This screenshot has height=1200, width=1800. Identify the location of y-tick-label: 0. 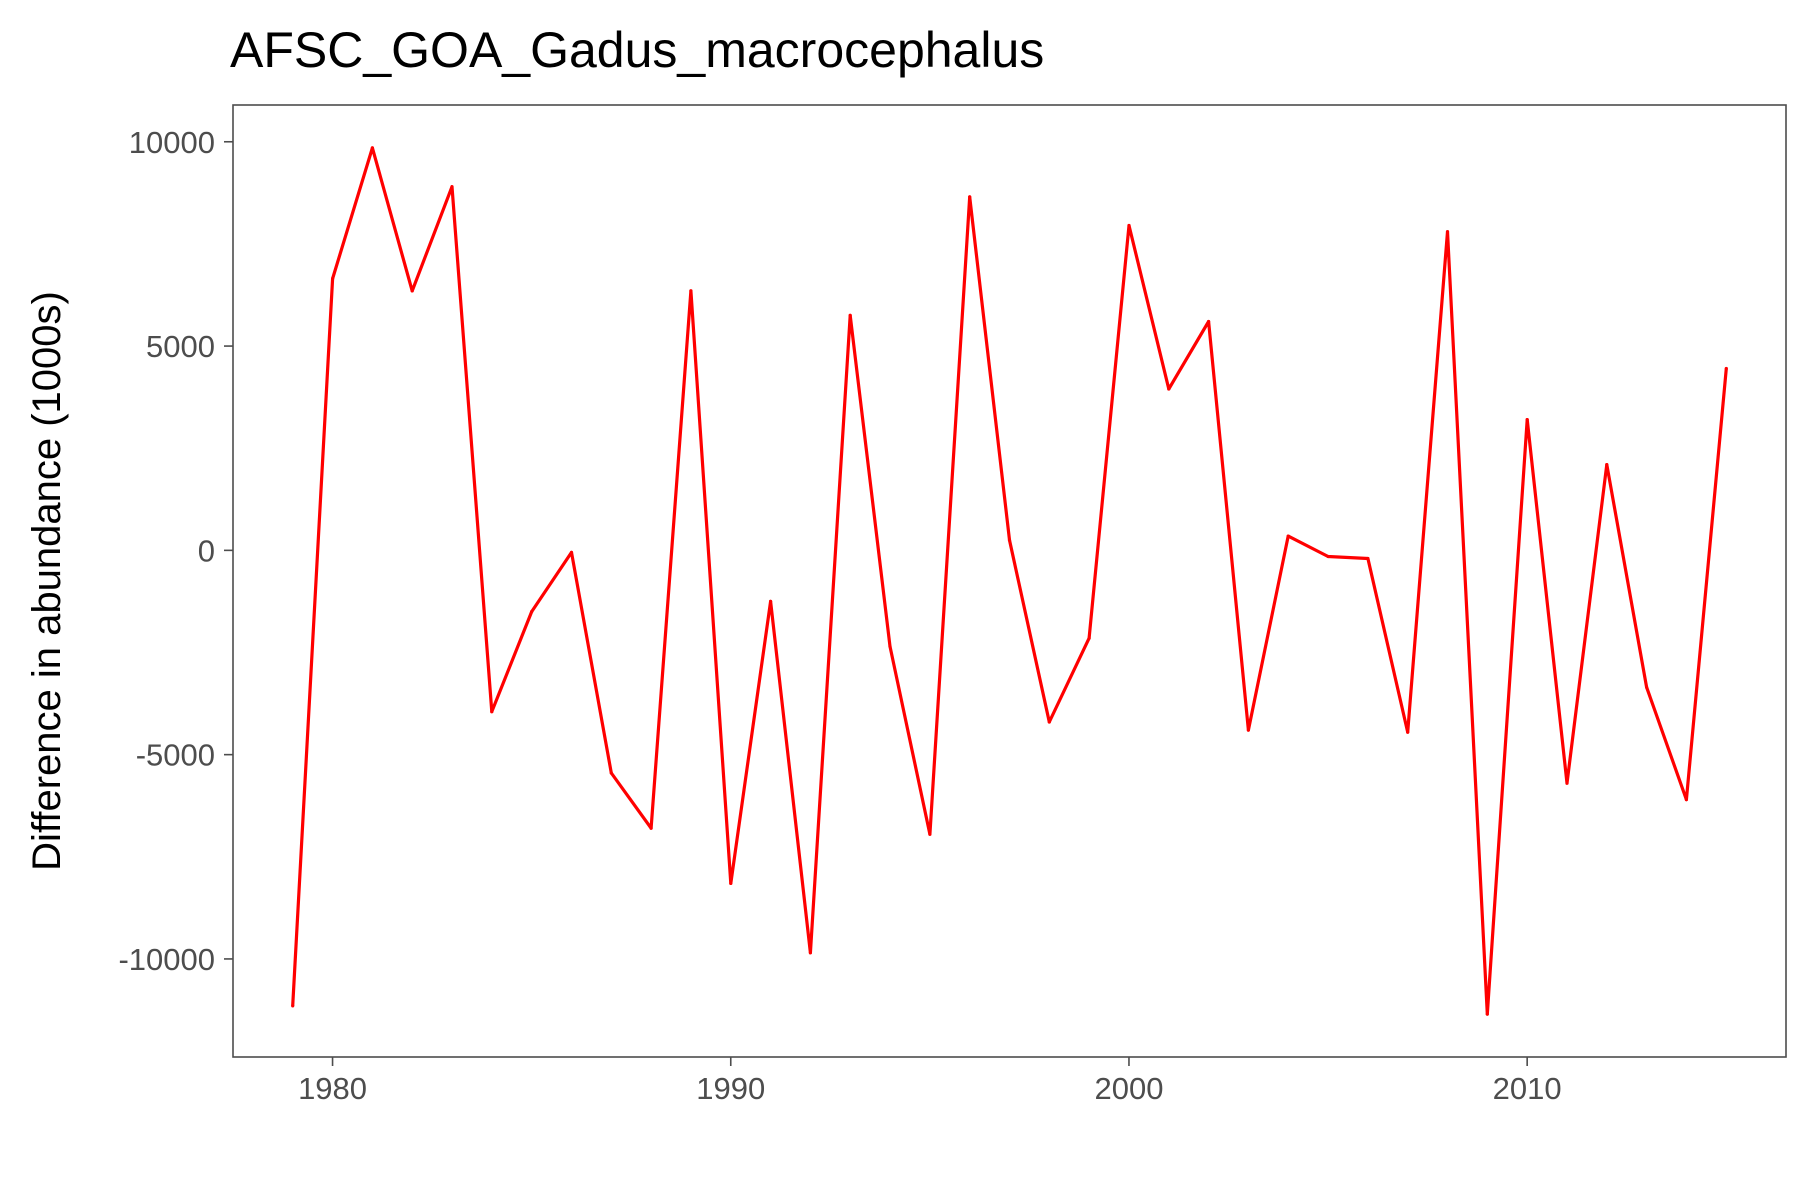
(206, 550).